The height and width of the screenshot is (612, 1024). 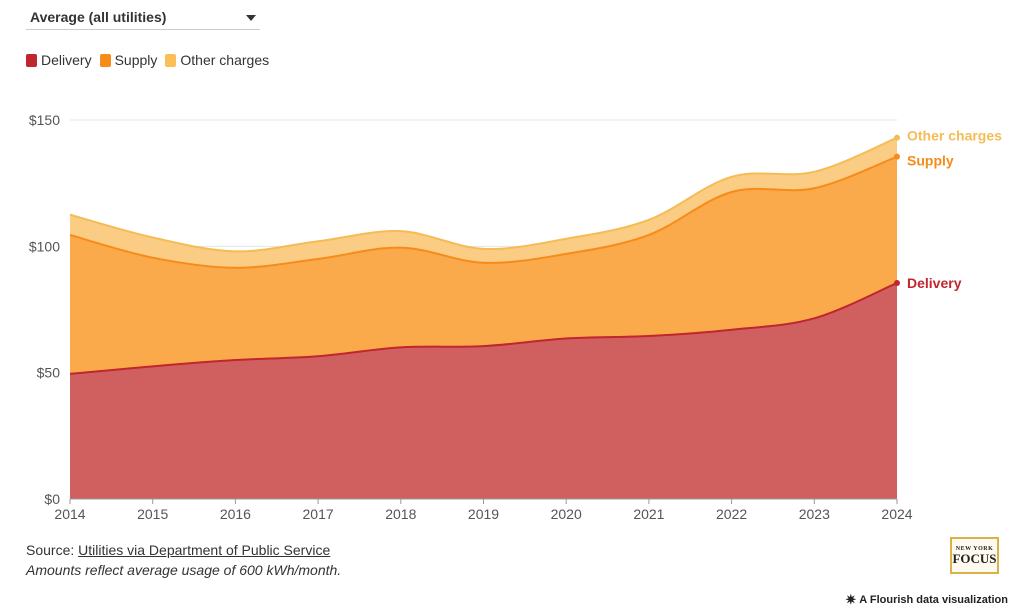 I want to click on x-tick-label: 2023, so click(x=814, y=514).